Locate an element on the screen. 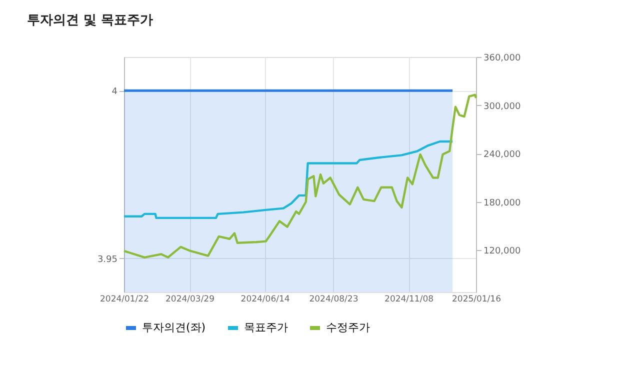  y2-tick-label: 300,000 is located at coordinates (502, 107).